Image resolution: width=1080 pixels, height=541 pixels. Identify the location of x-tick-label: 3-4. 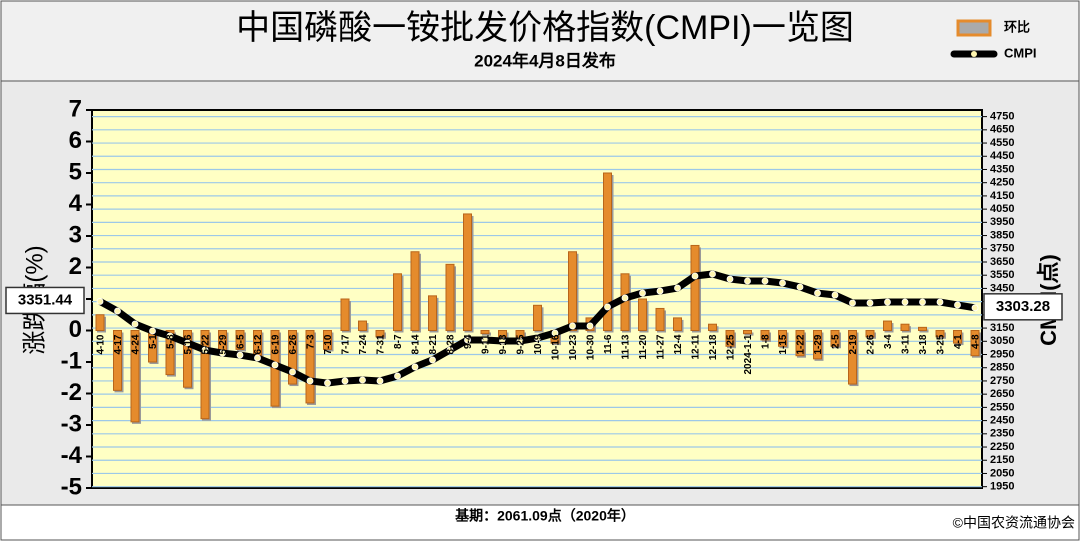
(888, 341).